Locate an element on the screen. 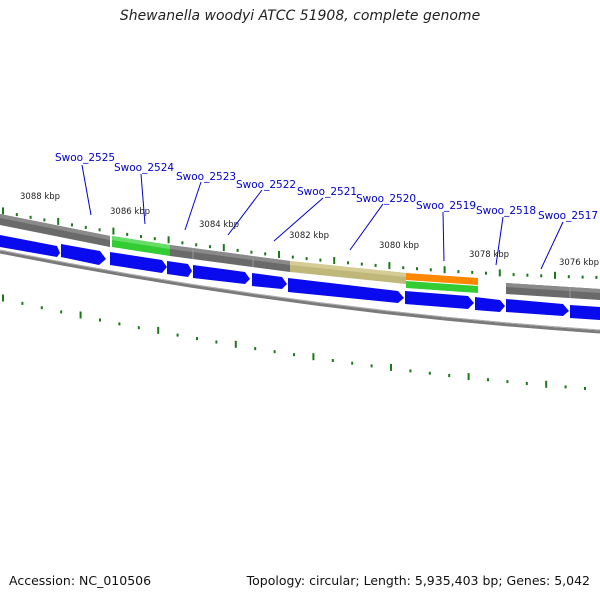  olive-feature-highlight is located at coordinates (348, 269).